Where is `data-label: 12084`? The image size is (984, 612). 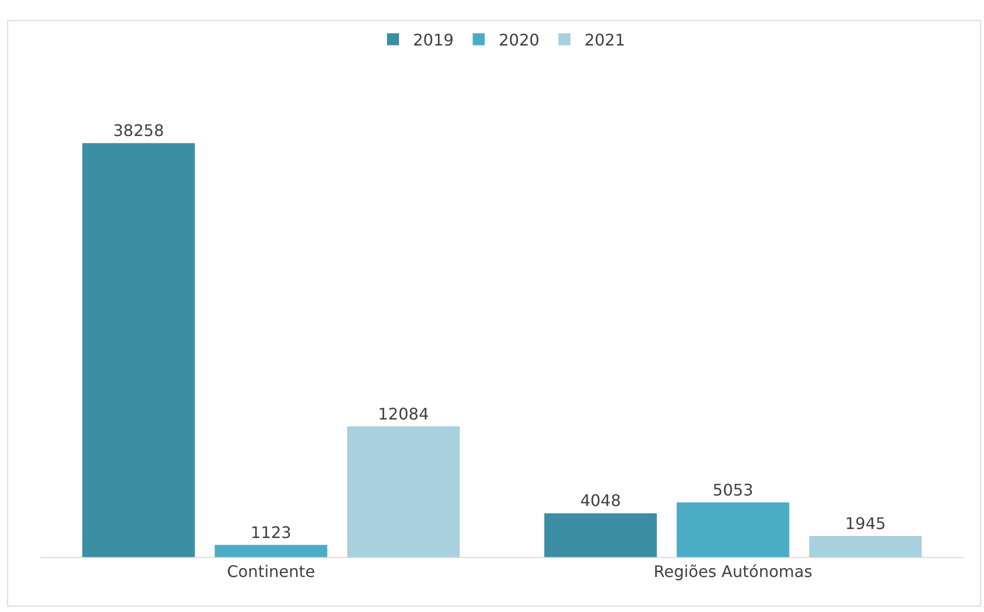 data-label: 12084 is located at coordinates (403, 414).